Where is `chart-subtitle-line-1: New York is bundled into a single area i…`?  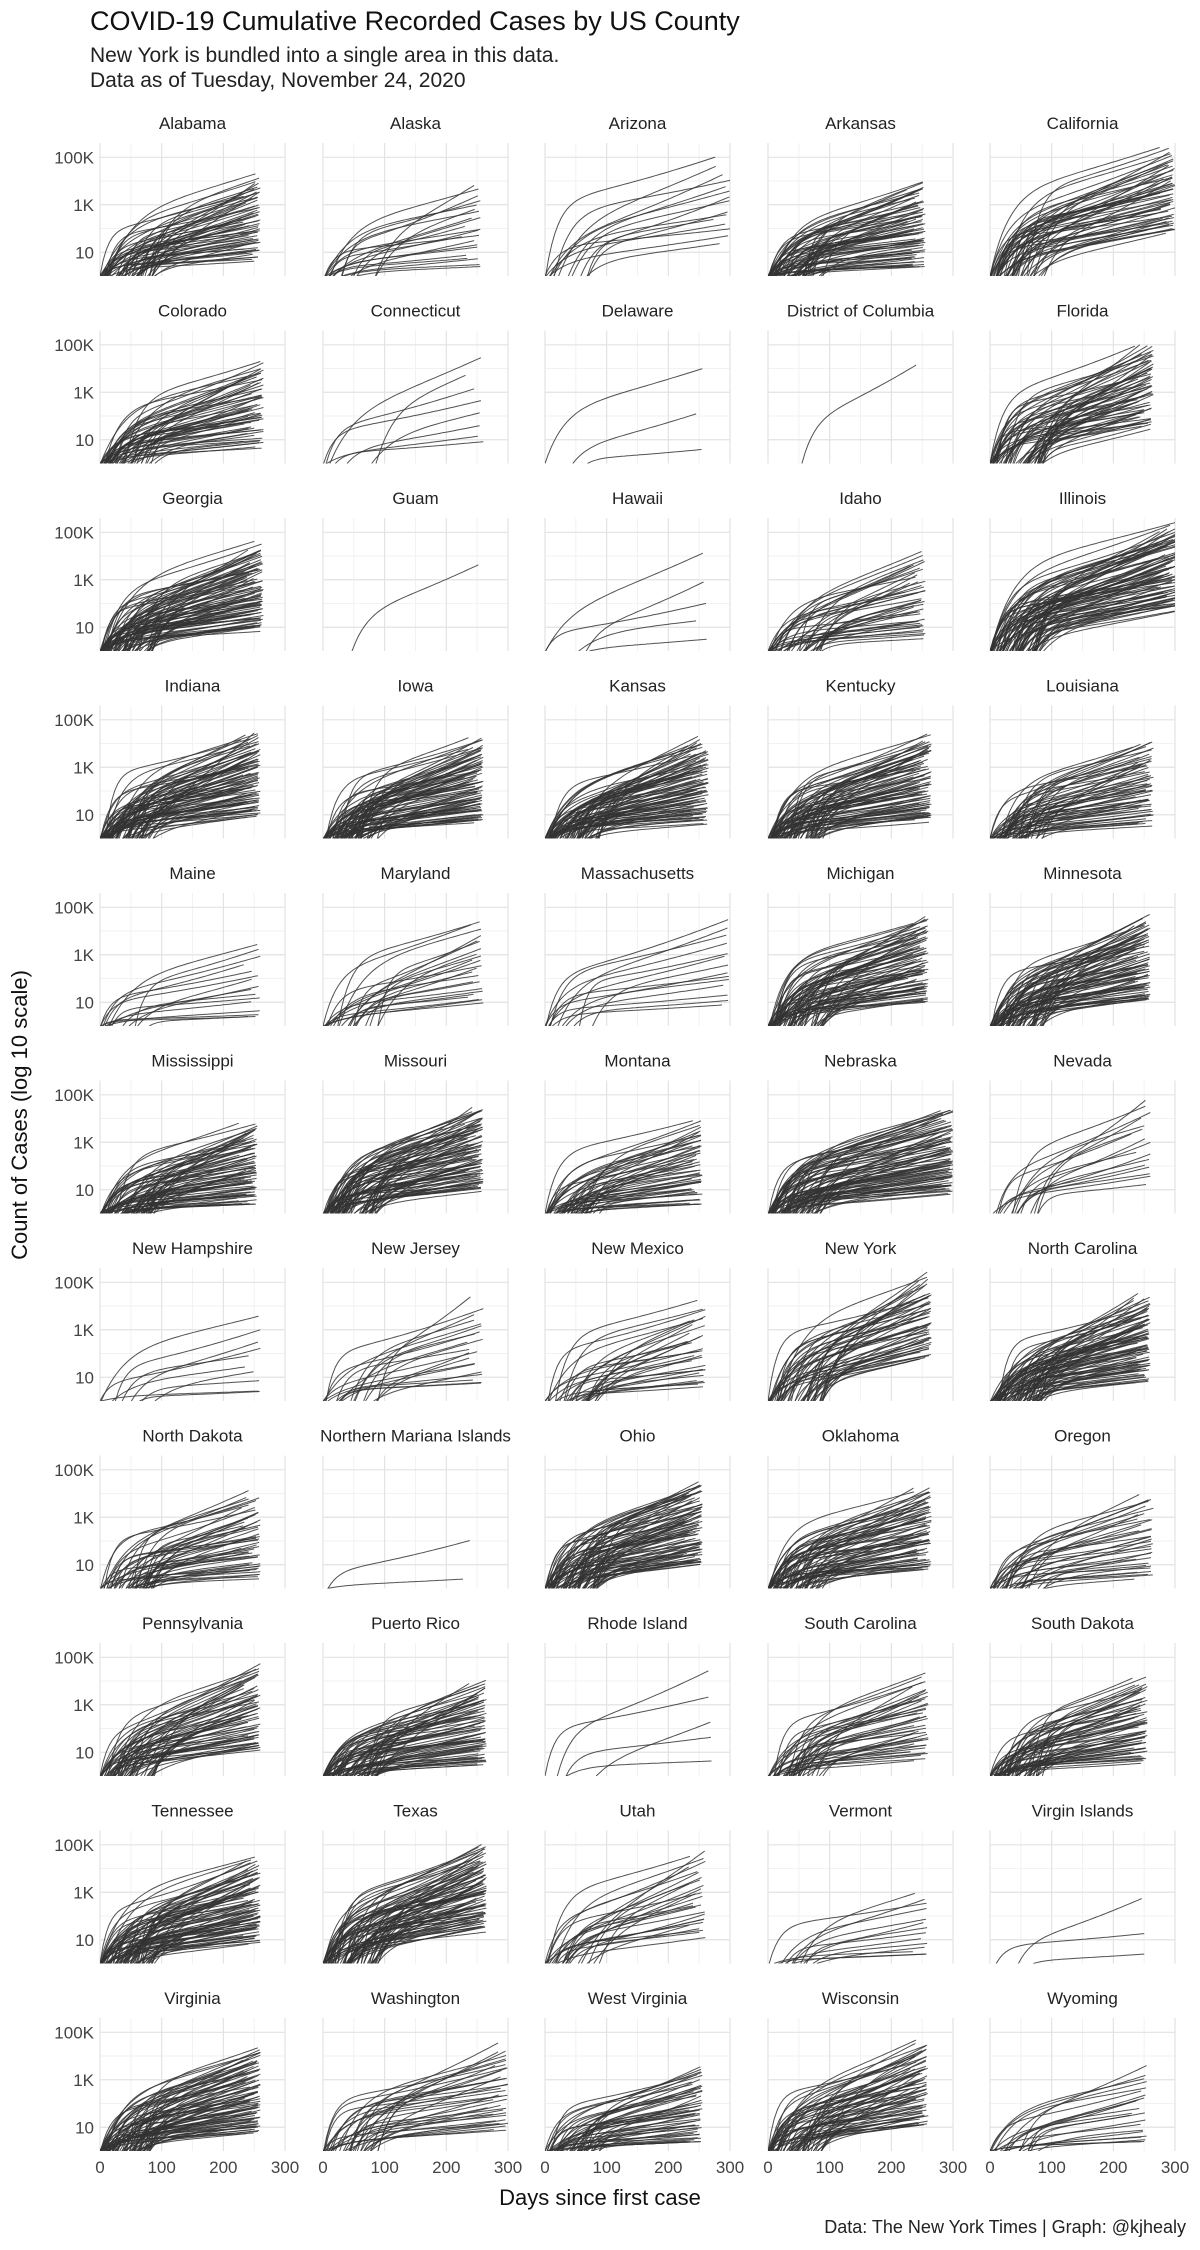
chart-subtitle-line-1: New York is bundled into a single area i… is located at coordinates (325, 55).